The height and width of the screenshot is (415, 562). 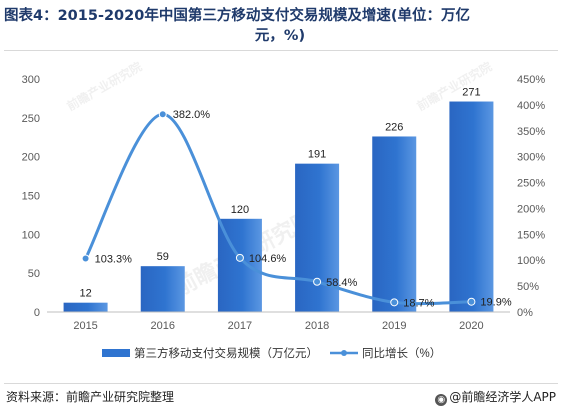 I want to click on legend-line-label: 同比增长（%）, so click(x=401, y=353).